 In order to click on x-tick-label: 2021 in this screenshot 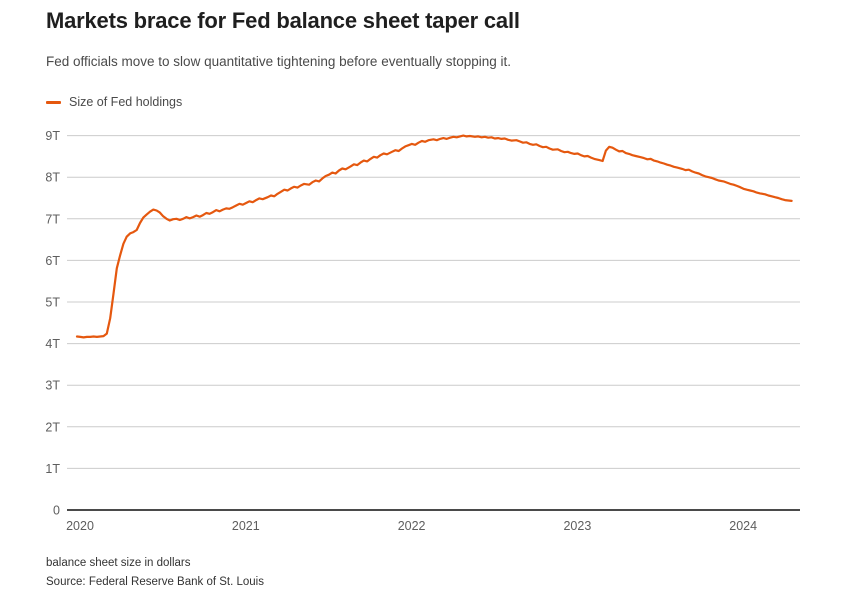, I will do `click(246, 526)`.